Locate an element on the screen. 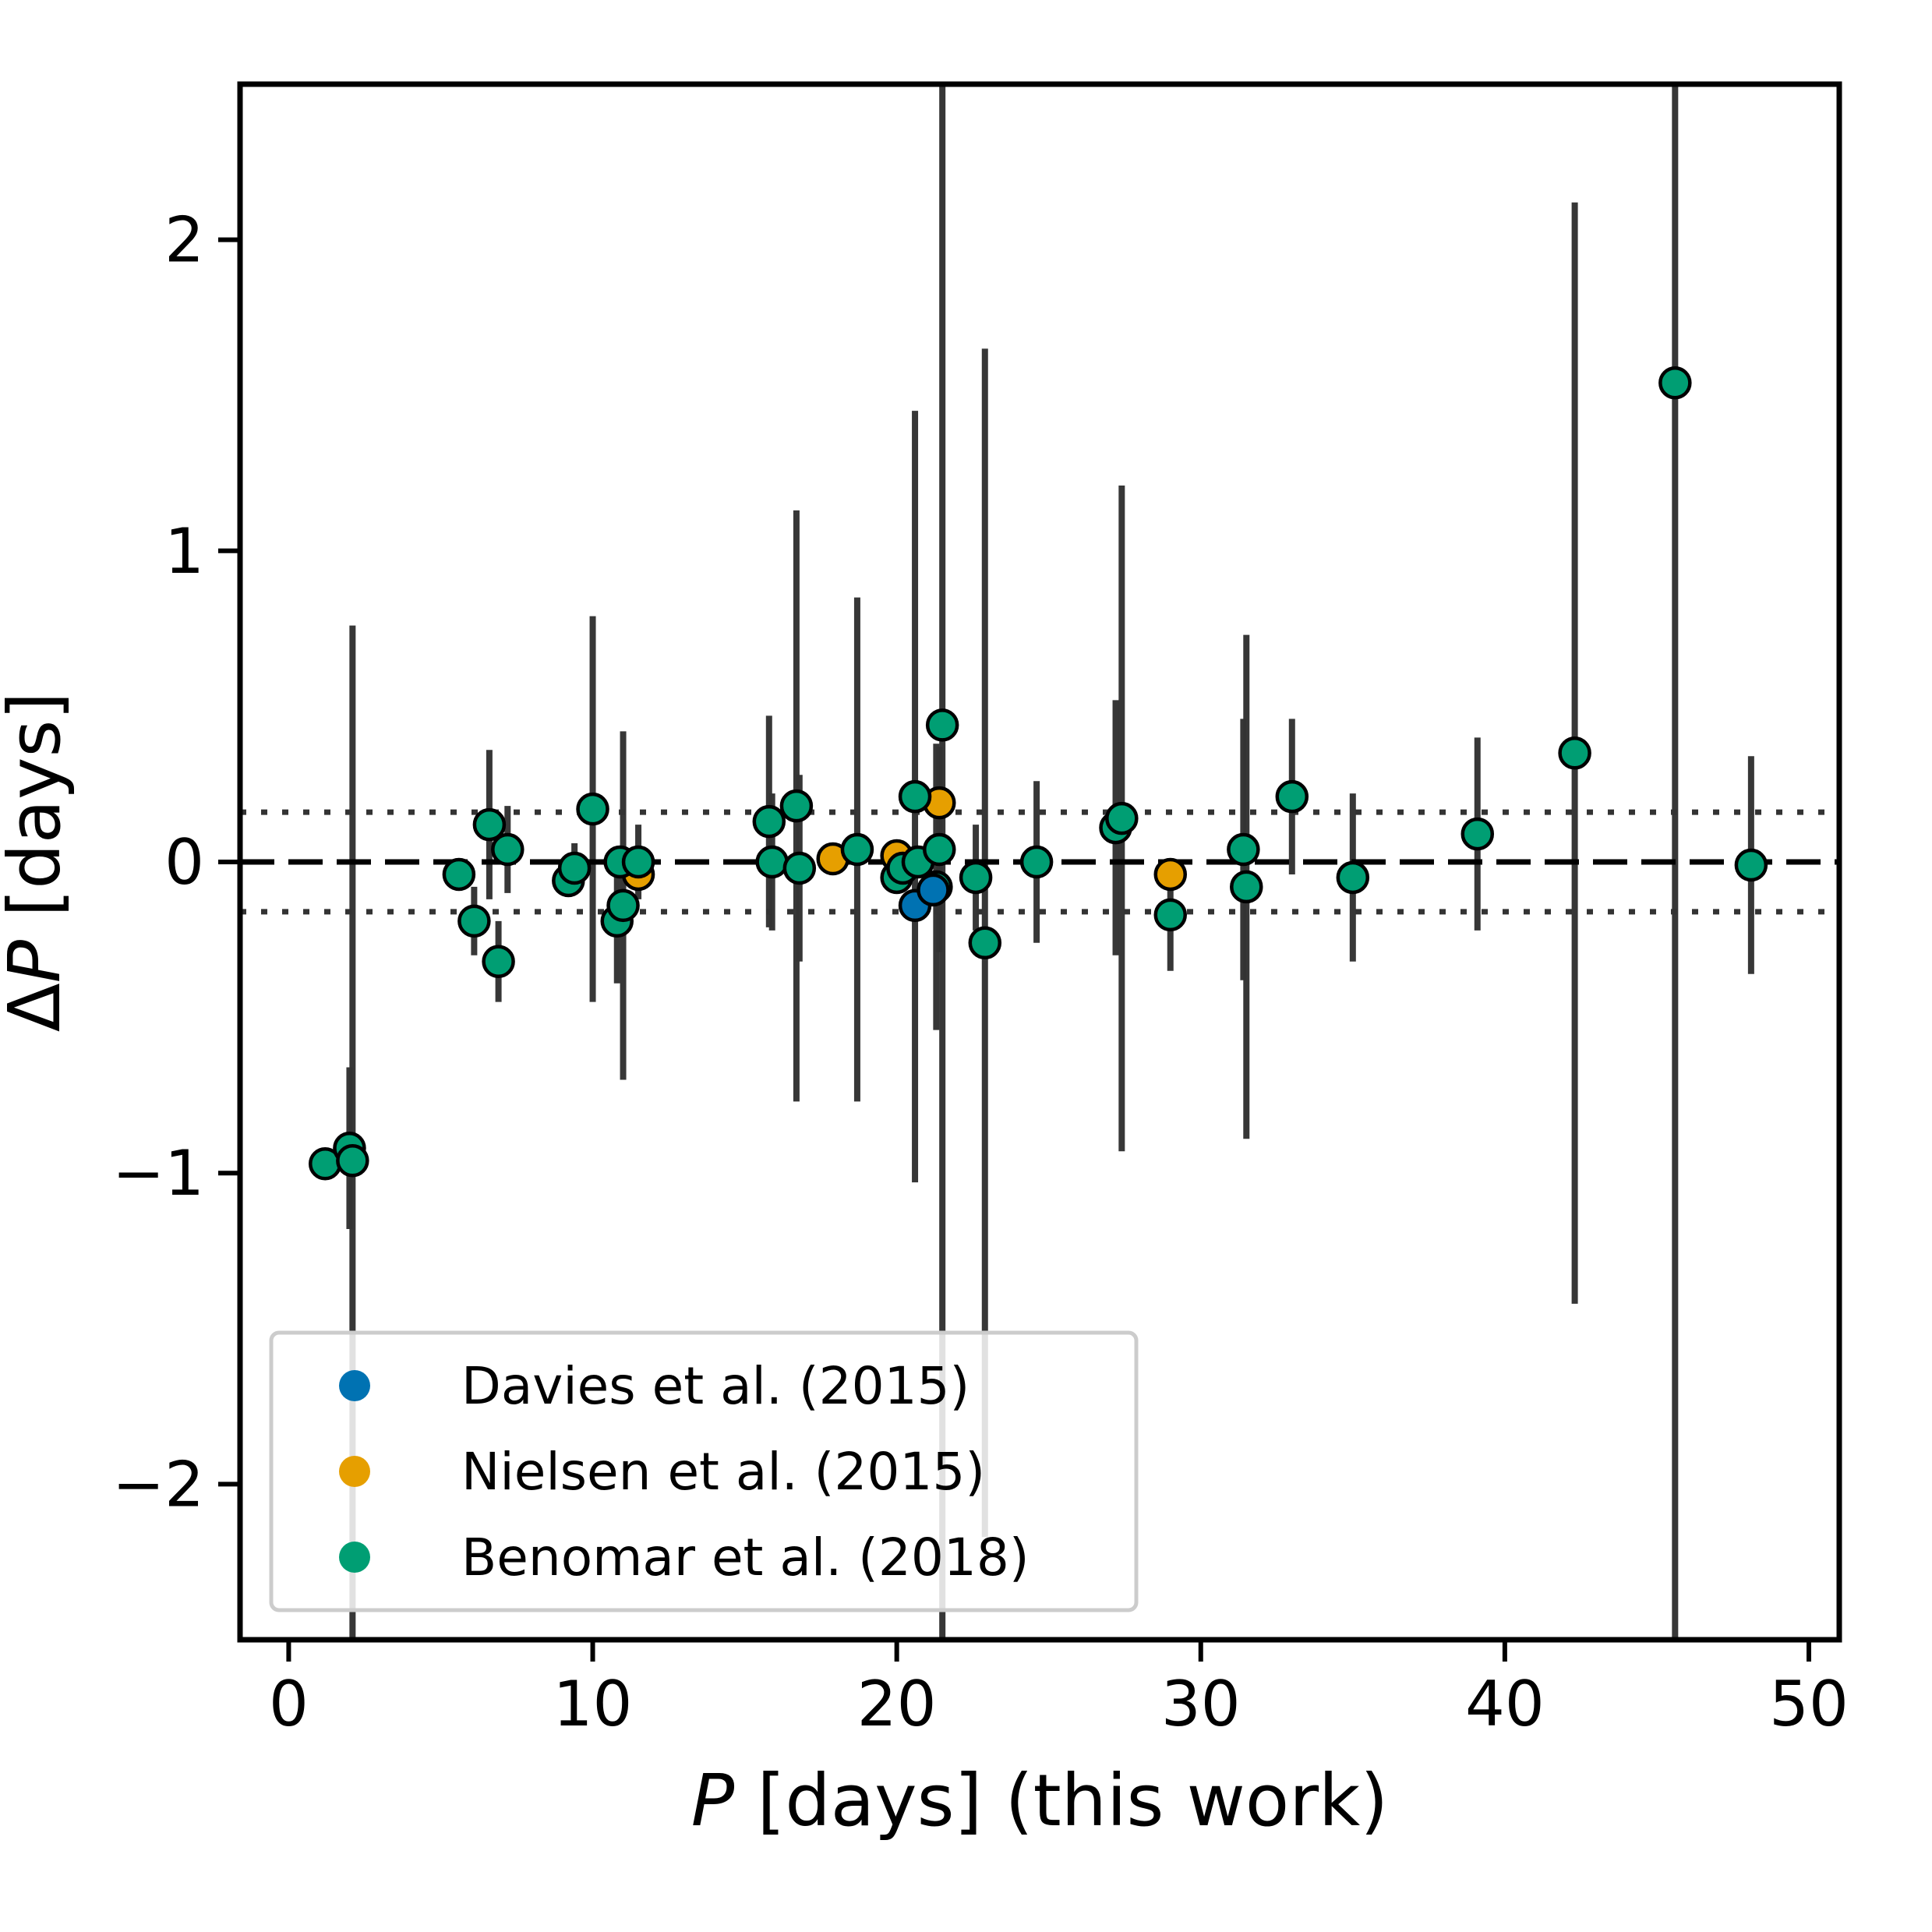  y-tick-label: 0 is located at coordinates (184, 863).